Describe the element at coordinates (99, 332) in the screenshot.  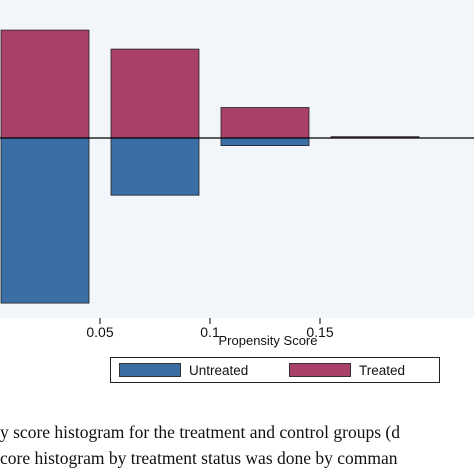
I see `x-tick-label-0: 0.05` at that location.